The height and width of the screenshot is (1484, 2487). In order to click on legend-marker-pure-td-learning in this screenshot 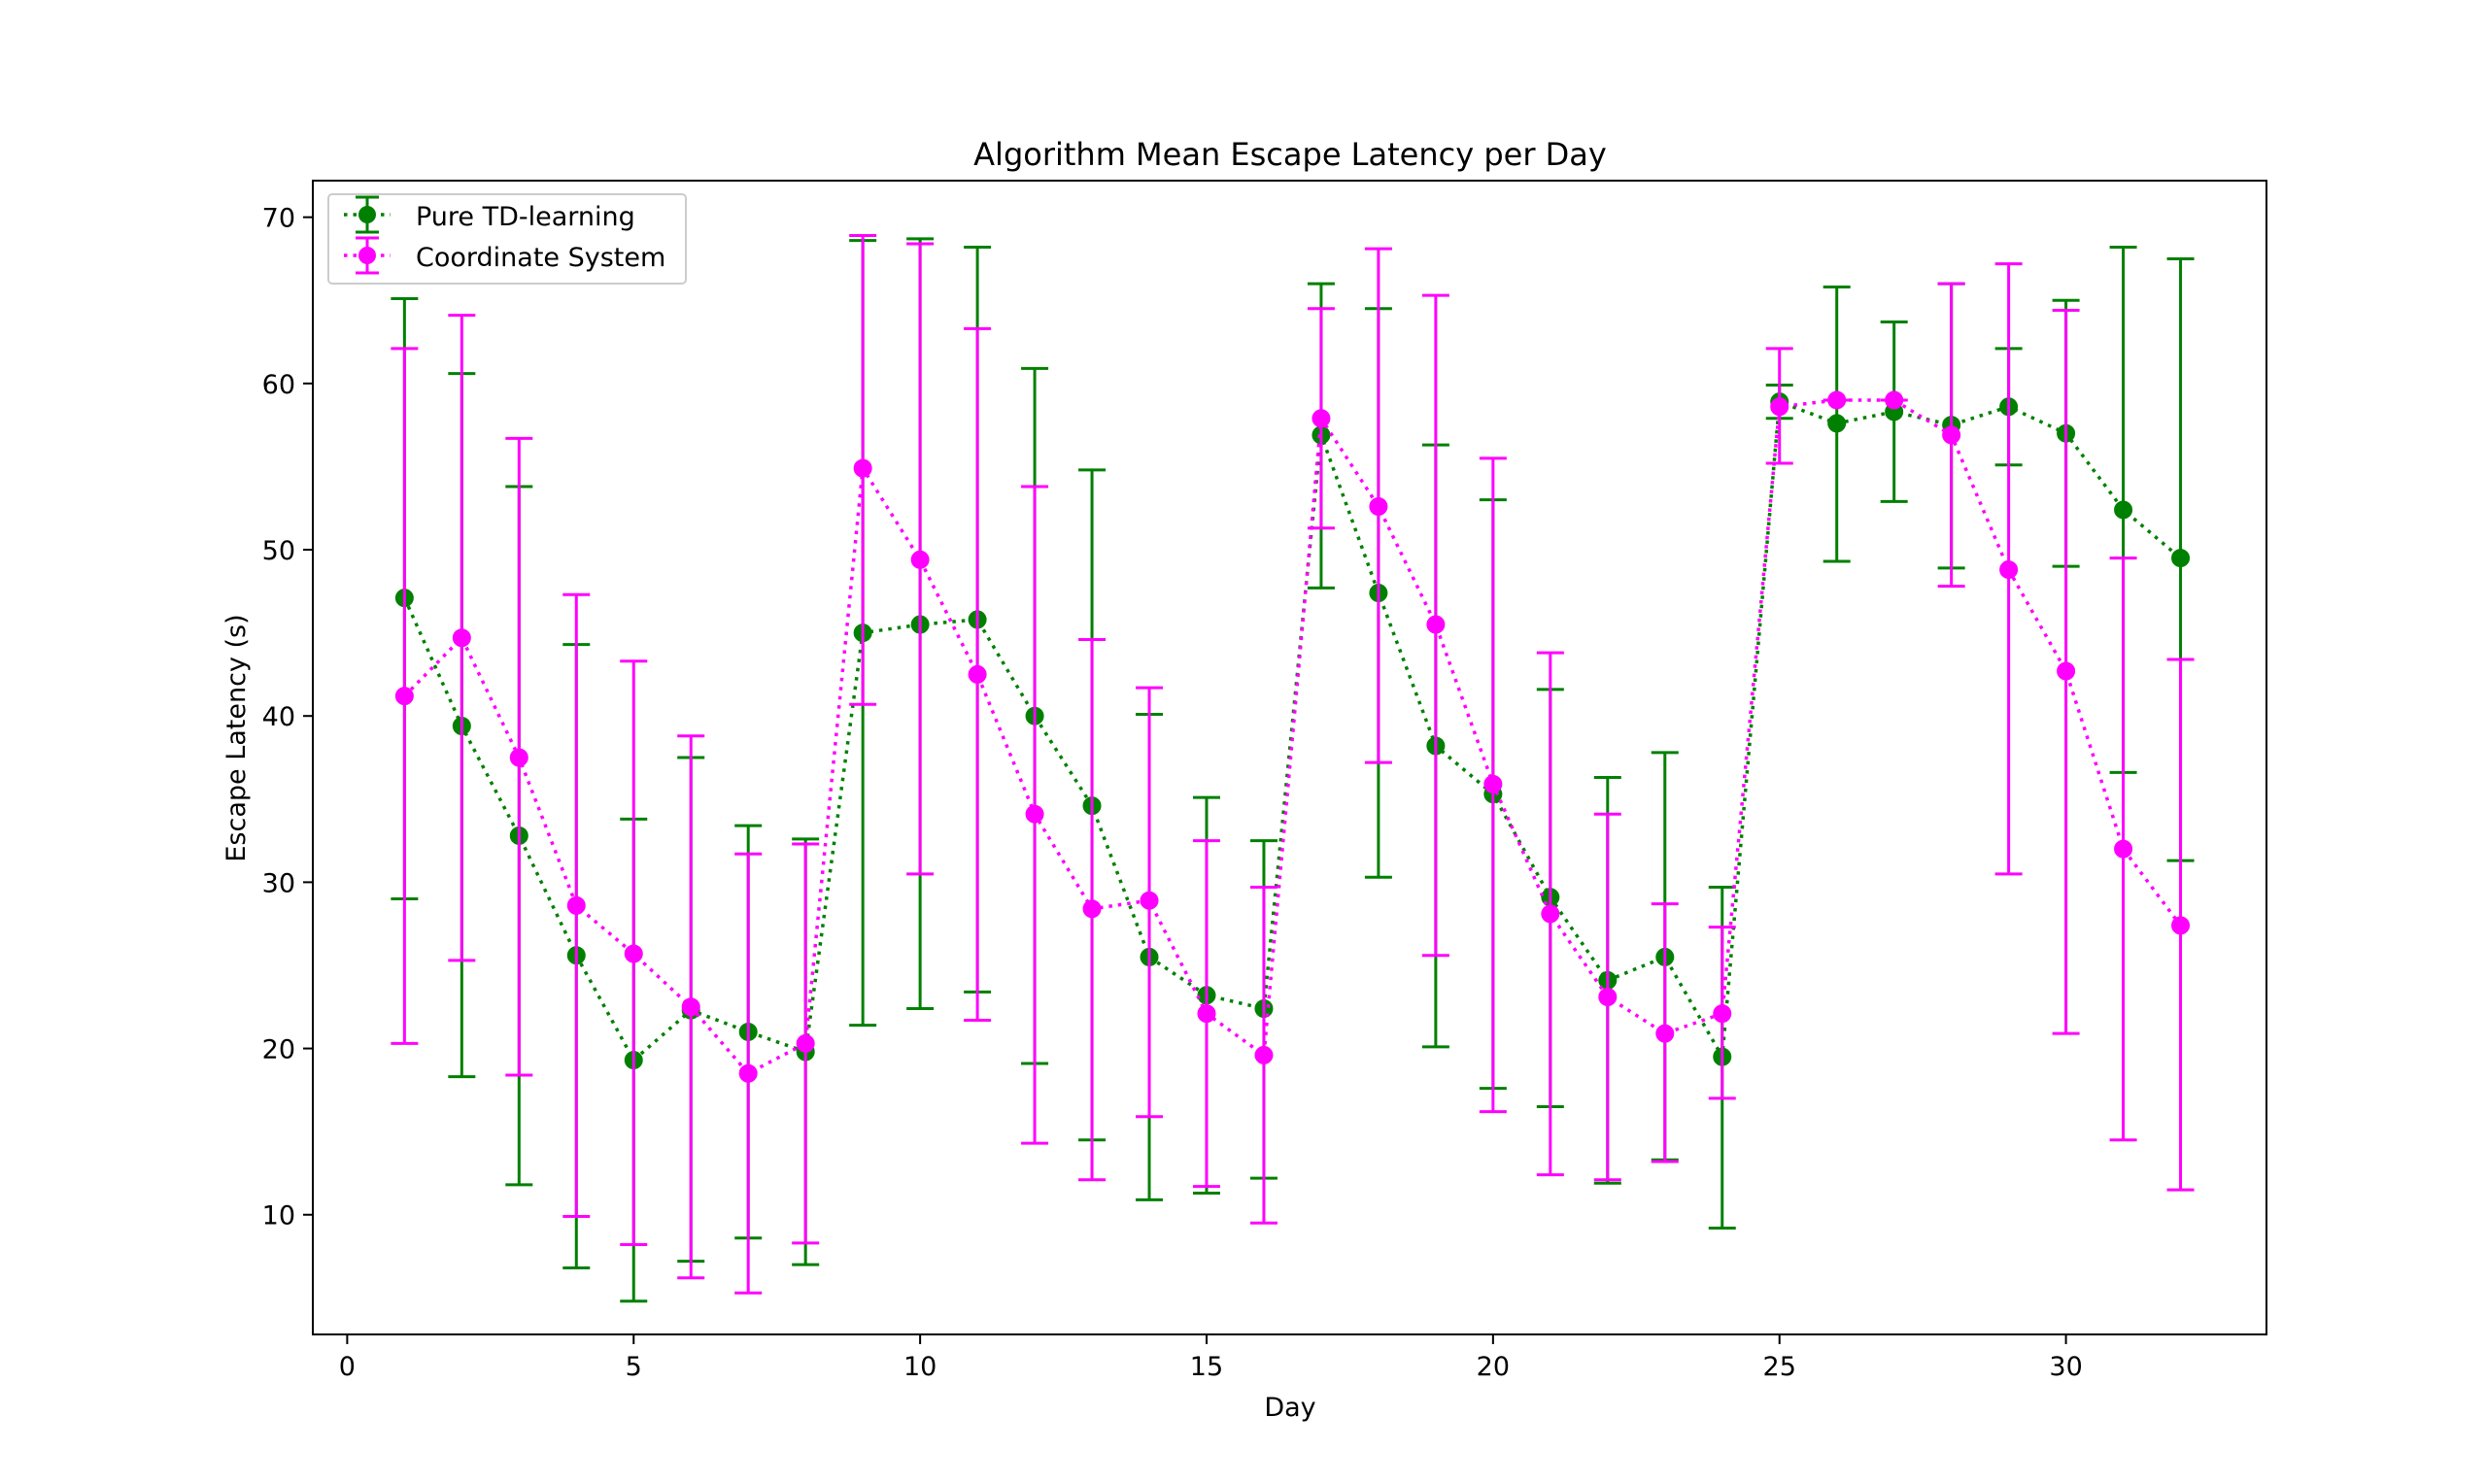, I will do `click(367, 214)`.